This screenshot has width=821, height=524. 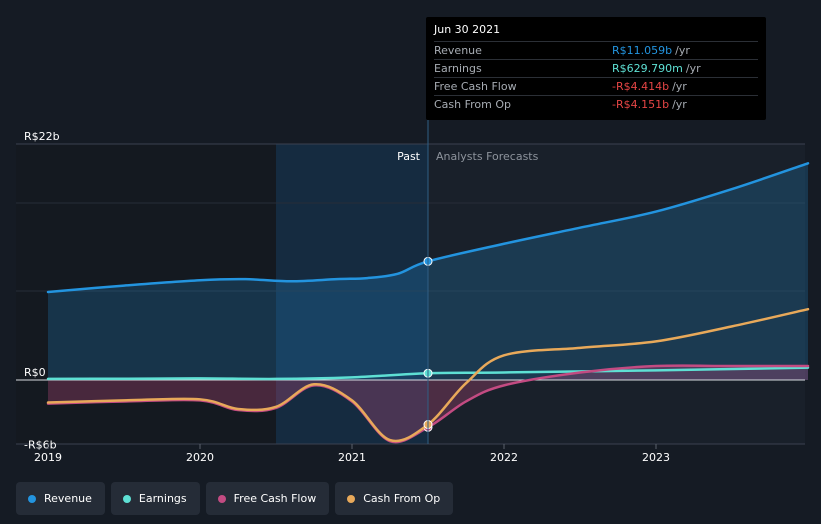 I want to click on tooltip-row-revenue: Revenue R$11.059b /yr, so click(x=596, y=50).